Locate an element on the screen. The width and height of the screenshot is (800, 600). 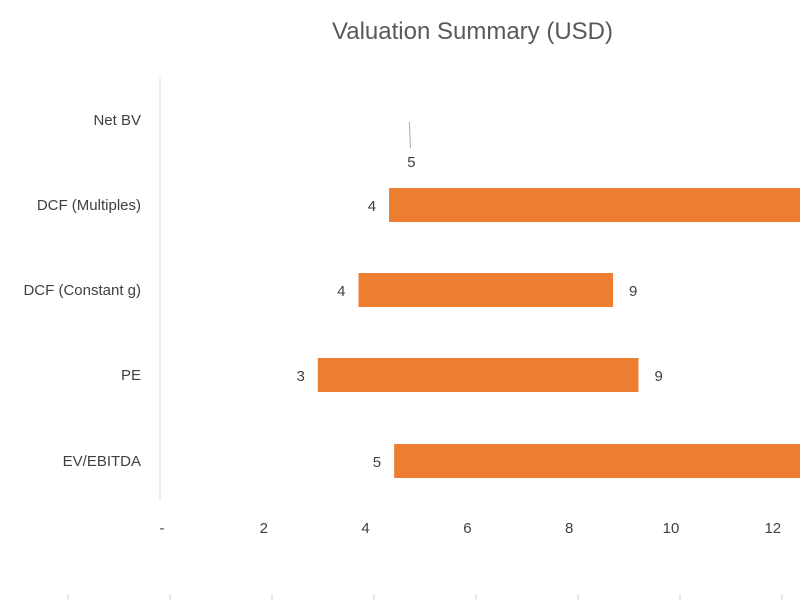
chart-title: Valuation Summary (USD) is located at coordinates (472, 31).